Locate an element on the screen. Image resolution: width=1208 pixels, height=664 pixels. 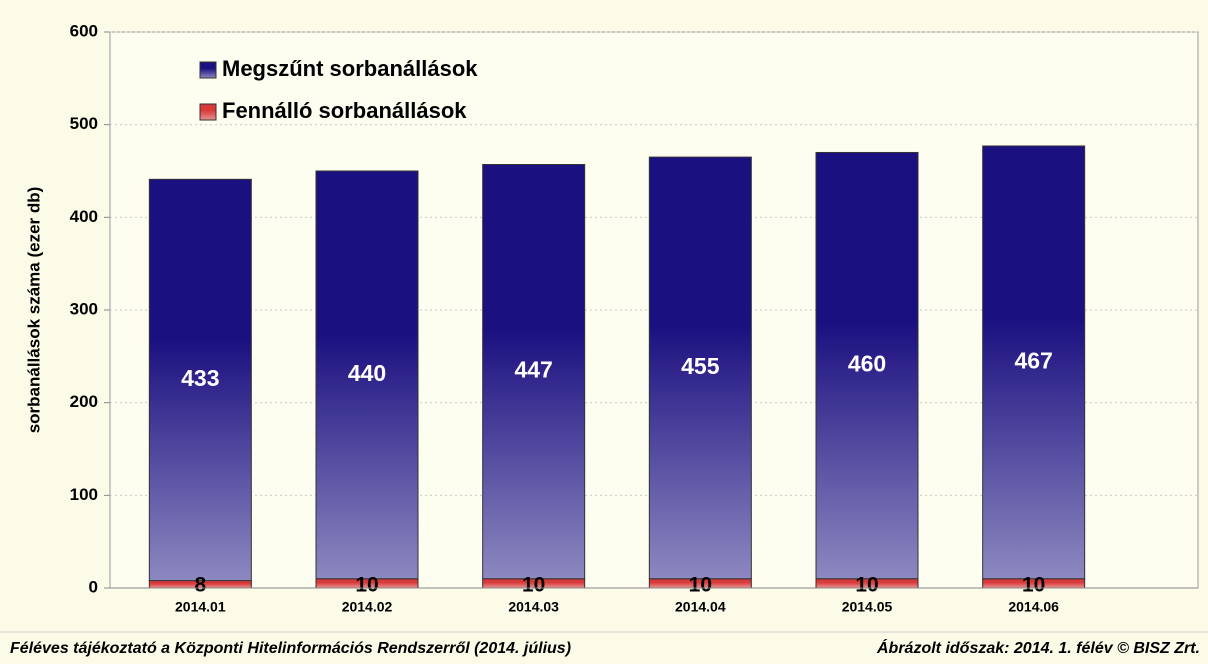
data-label: 433 is located at coordinates (200, 378).